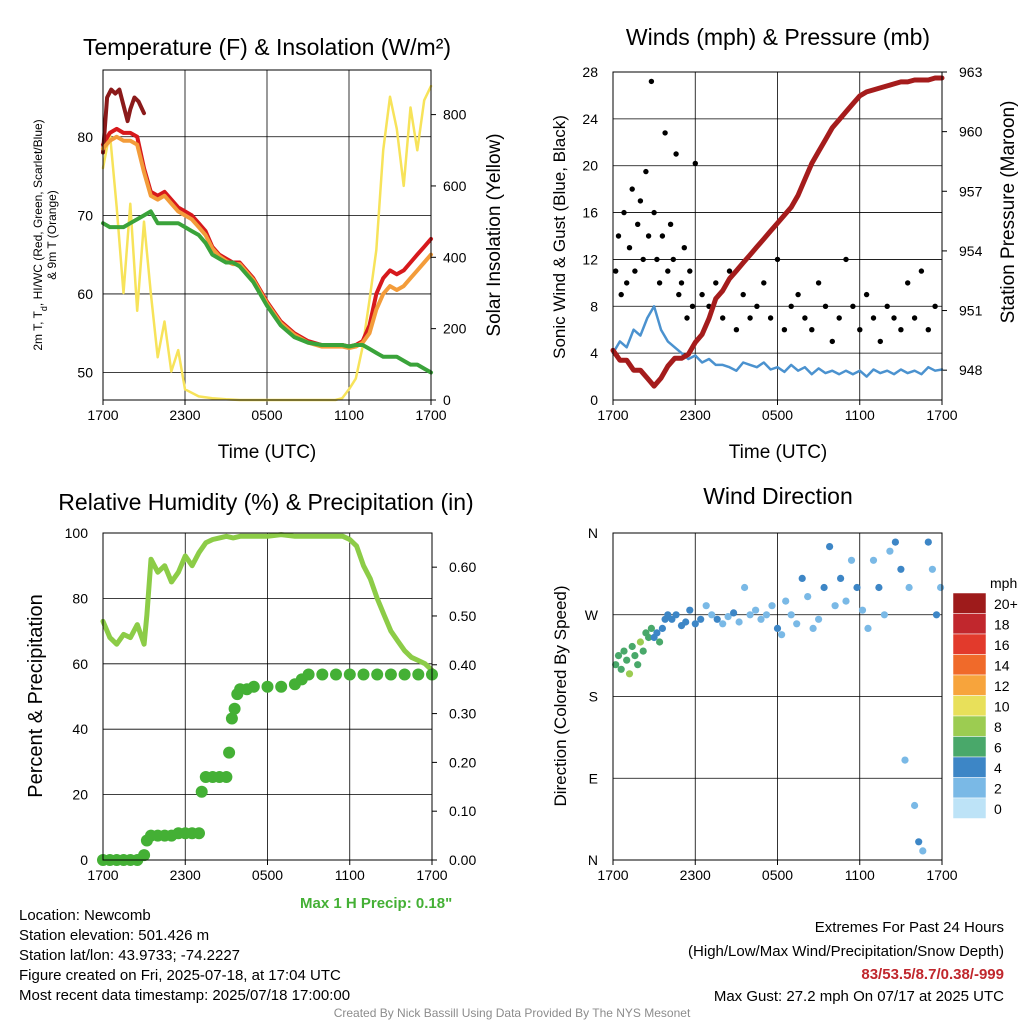  Describe the element at coordinates (778, 496) in the screenshot. I see `chart-title: Wind Direction` at that location.